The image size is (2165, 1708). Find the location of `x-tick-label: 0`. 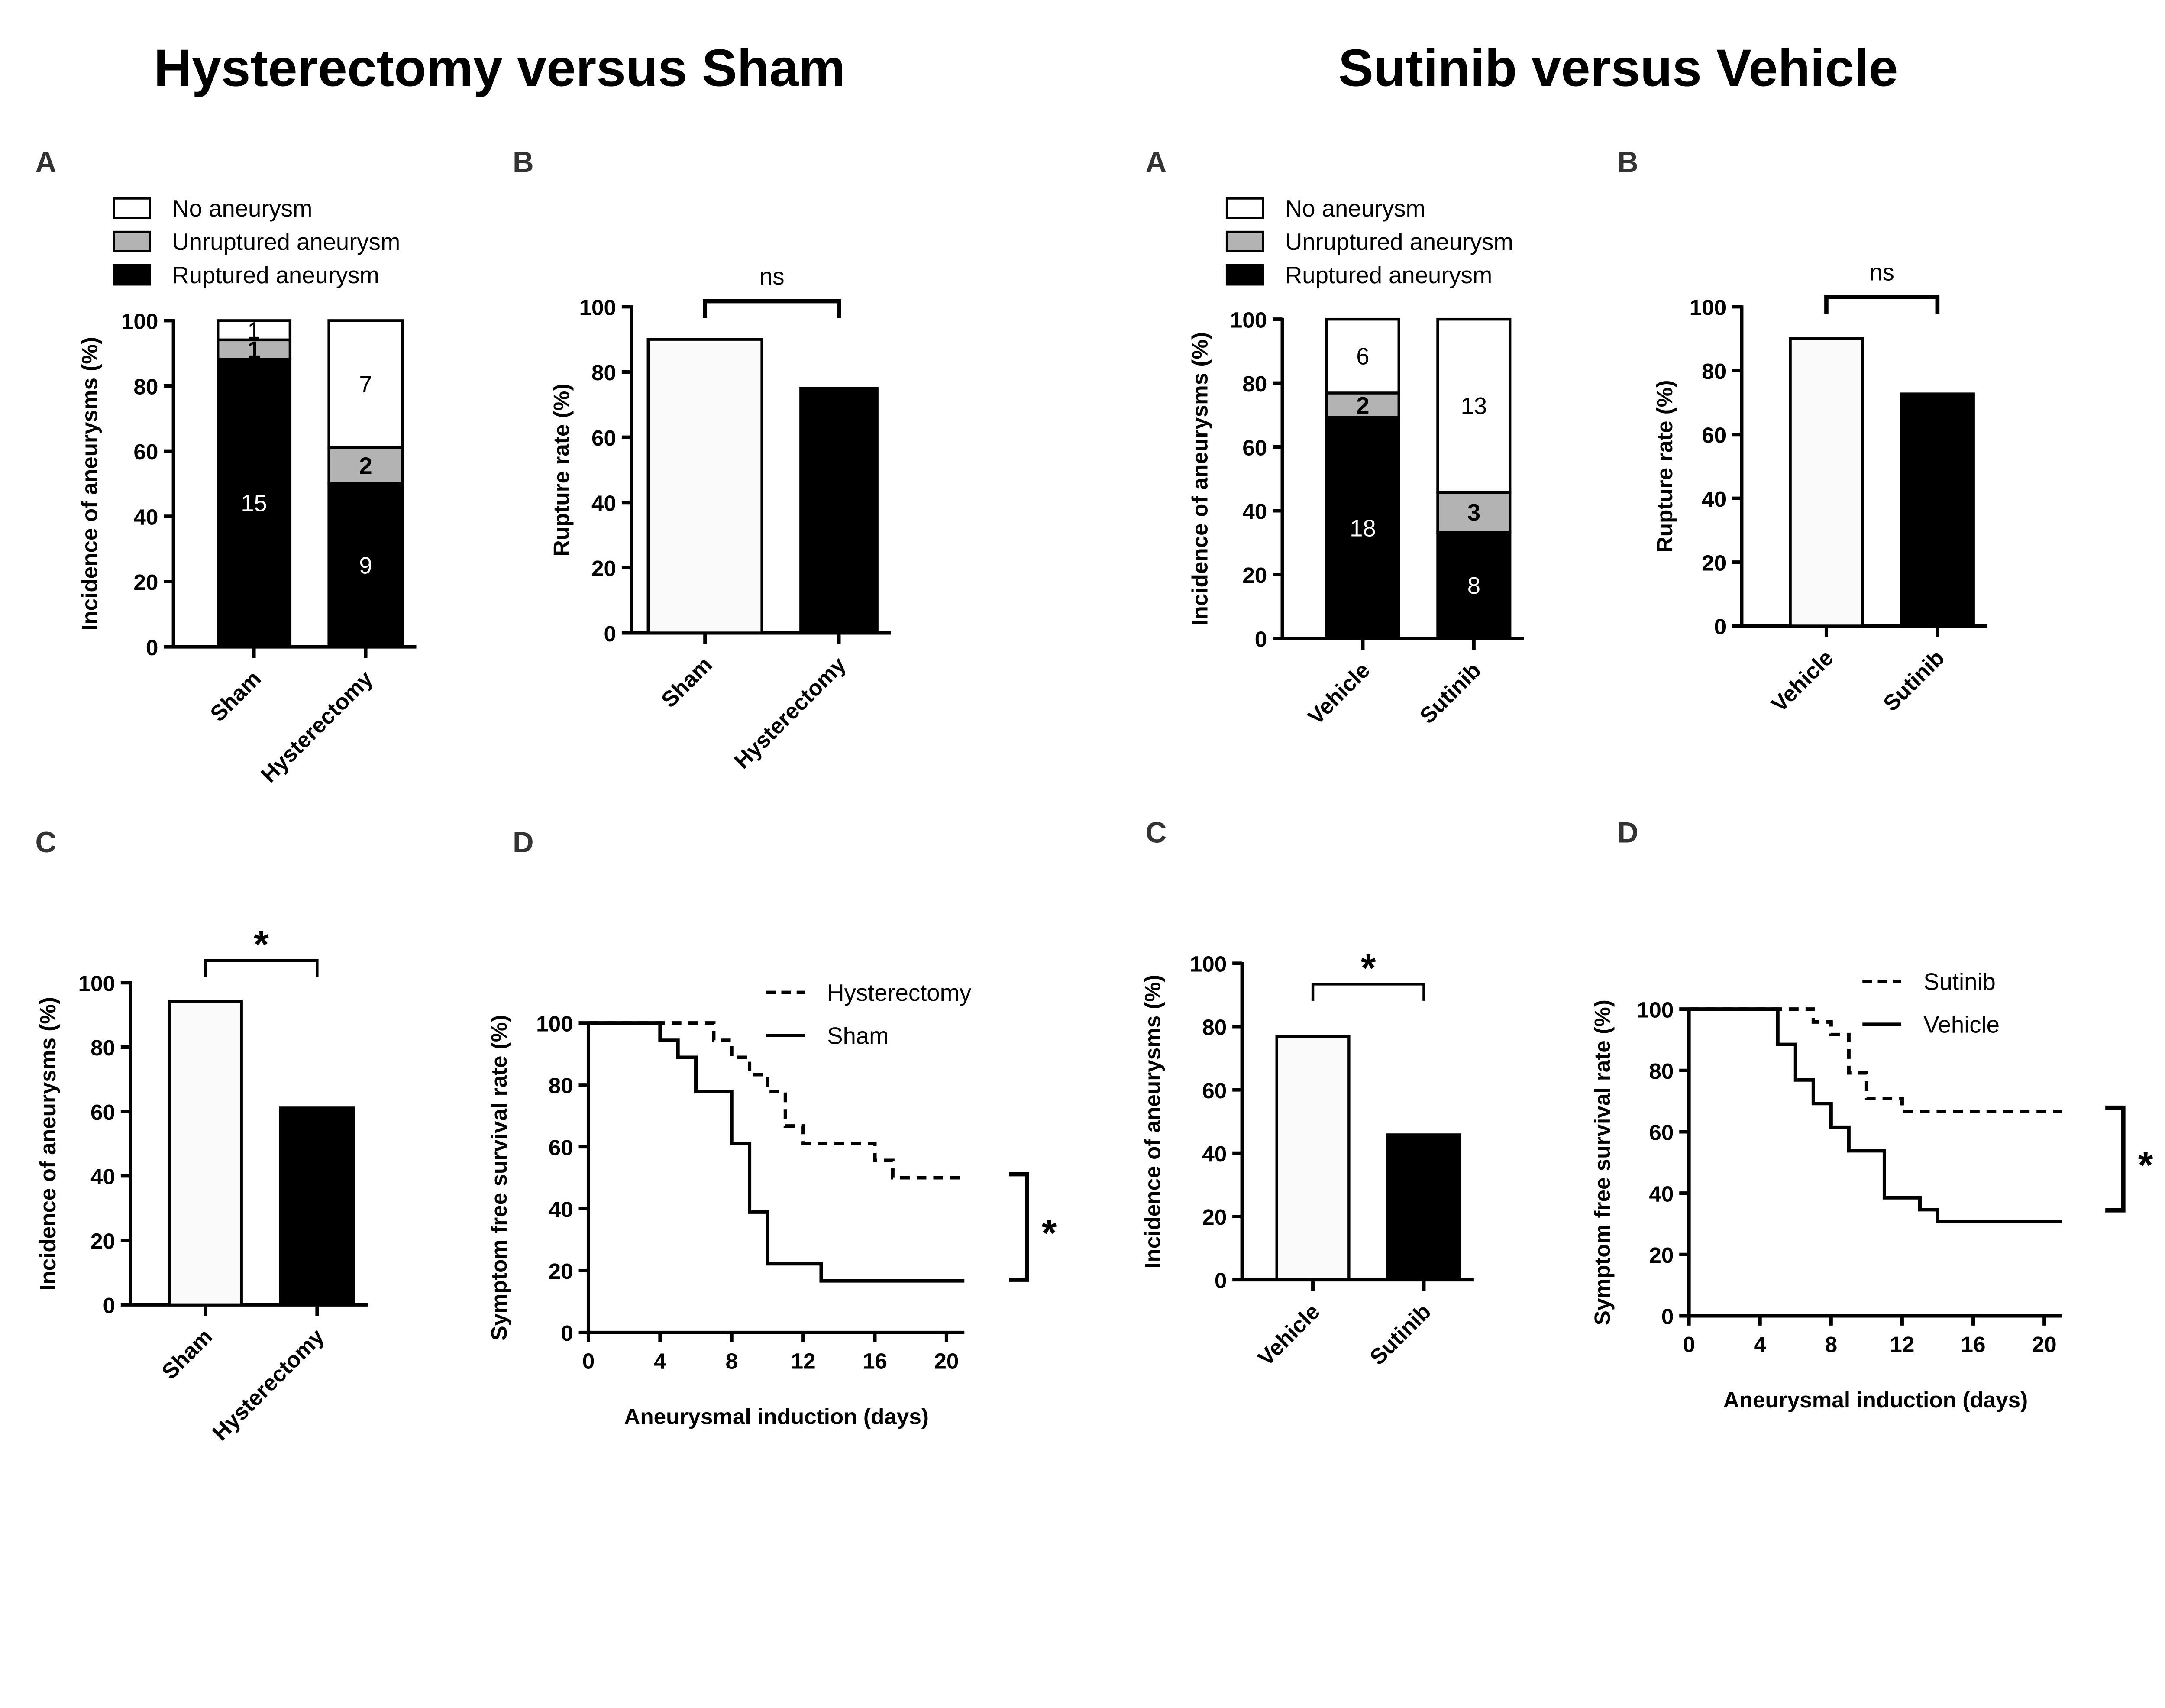

x-tick-label: 0 is located at coordinates (1689, 1344).